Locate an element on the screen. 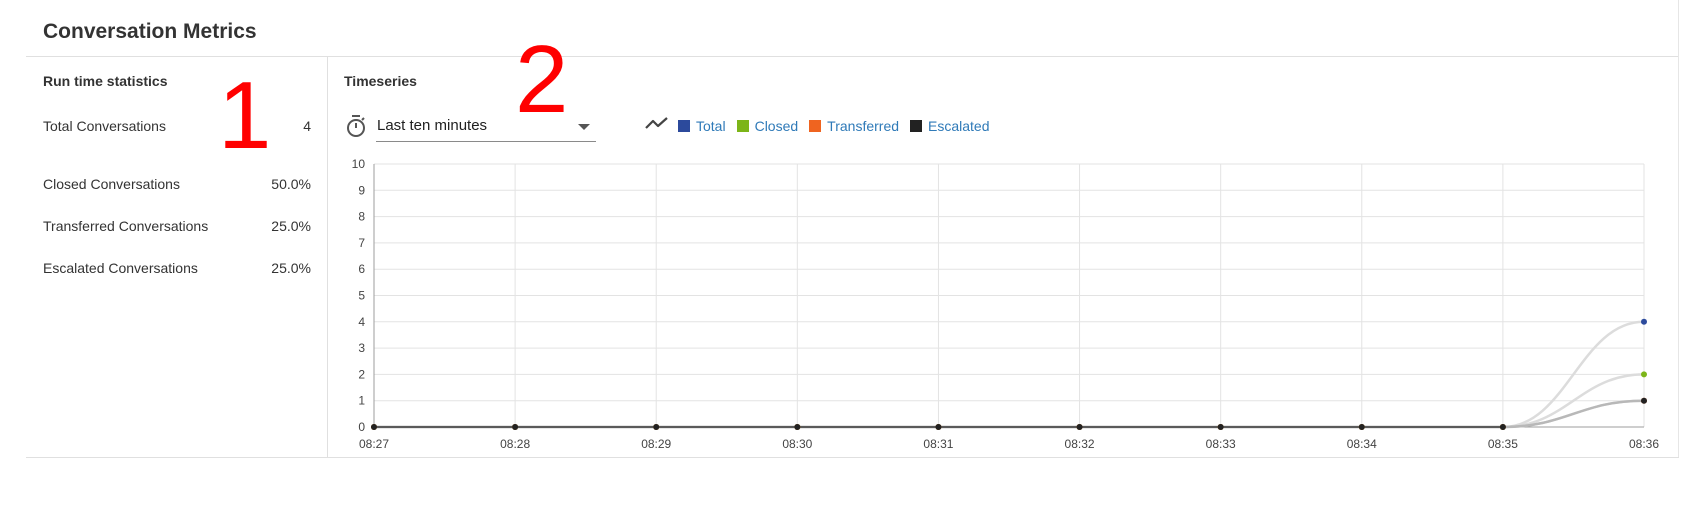 Image resolution: width=1707 pixels, height=523 pixels. stat-label: Closed Conversations is located at coordinates (111, 184).